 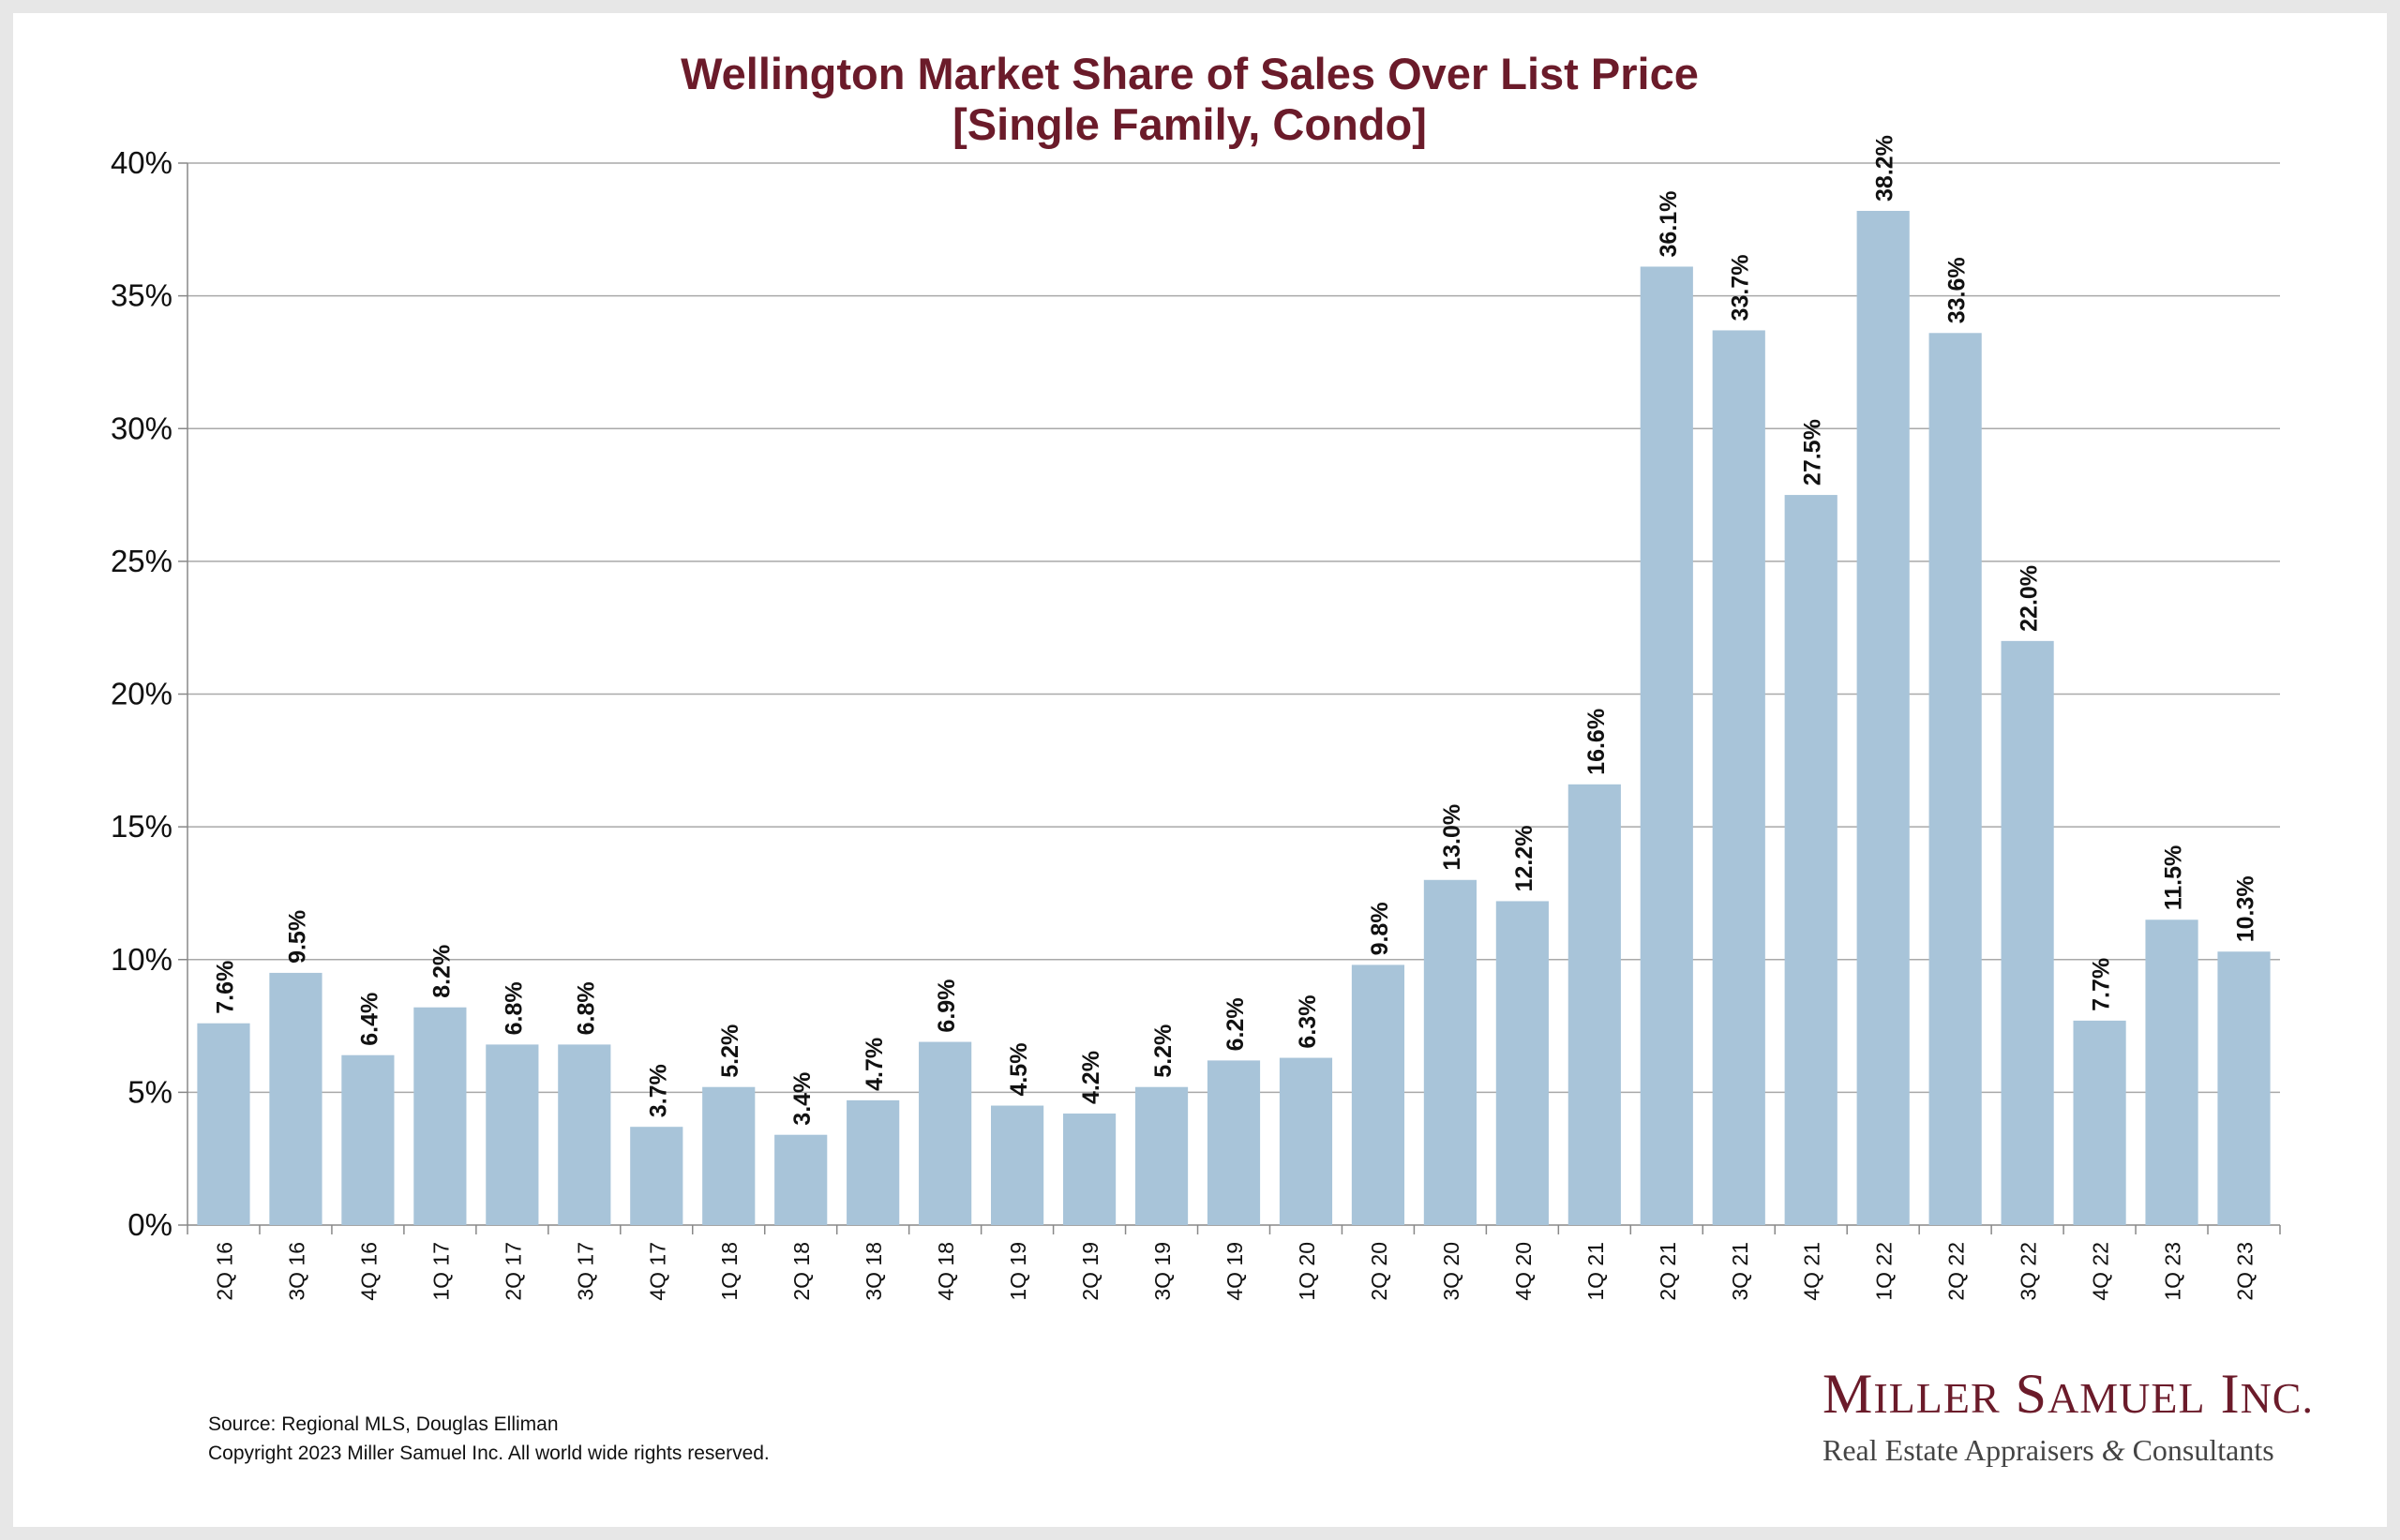 I want to click on data-label: 5.2%, so click(x=730, y=1051).